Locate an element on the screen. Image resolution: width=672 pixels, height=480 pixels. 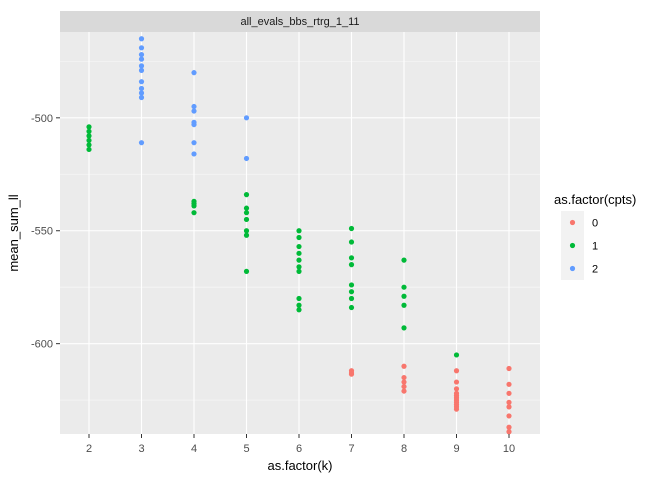
legend-items: 0 1 2 is located at coordinates (579, 245).